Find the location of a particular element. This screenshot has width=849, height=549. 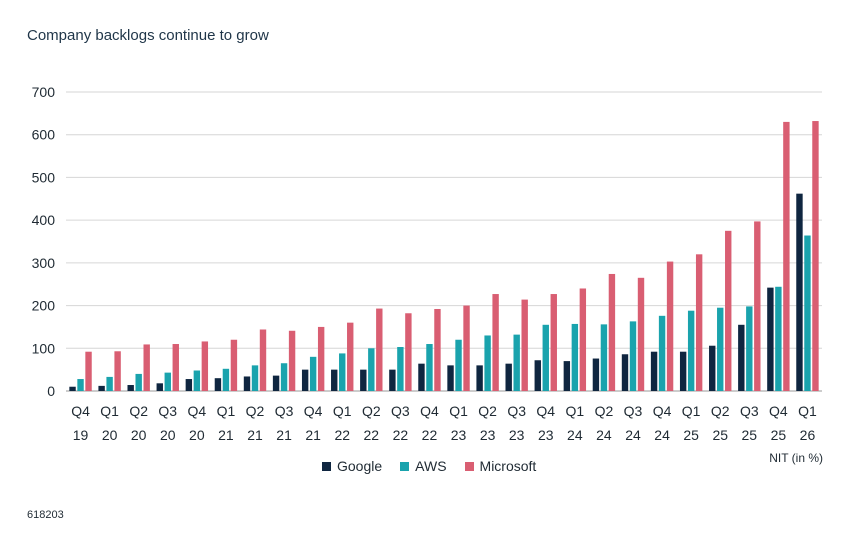

y-tick-label: 200 is located at coordinates (44, 306).